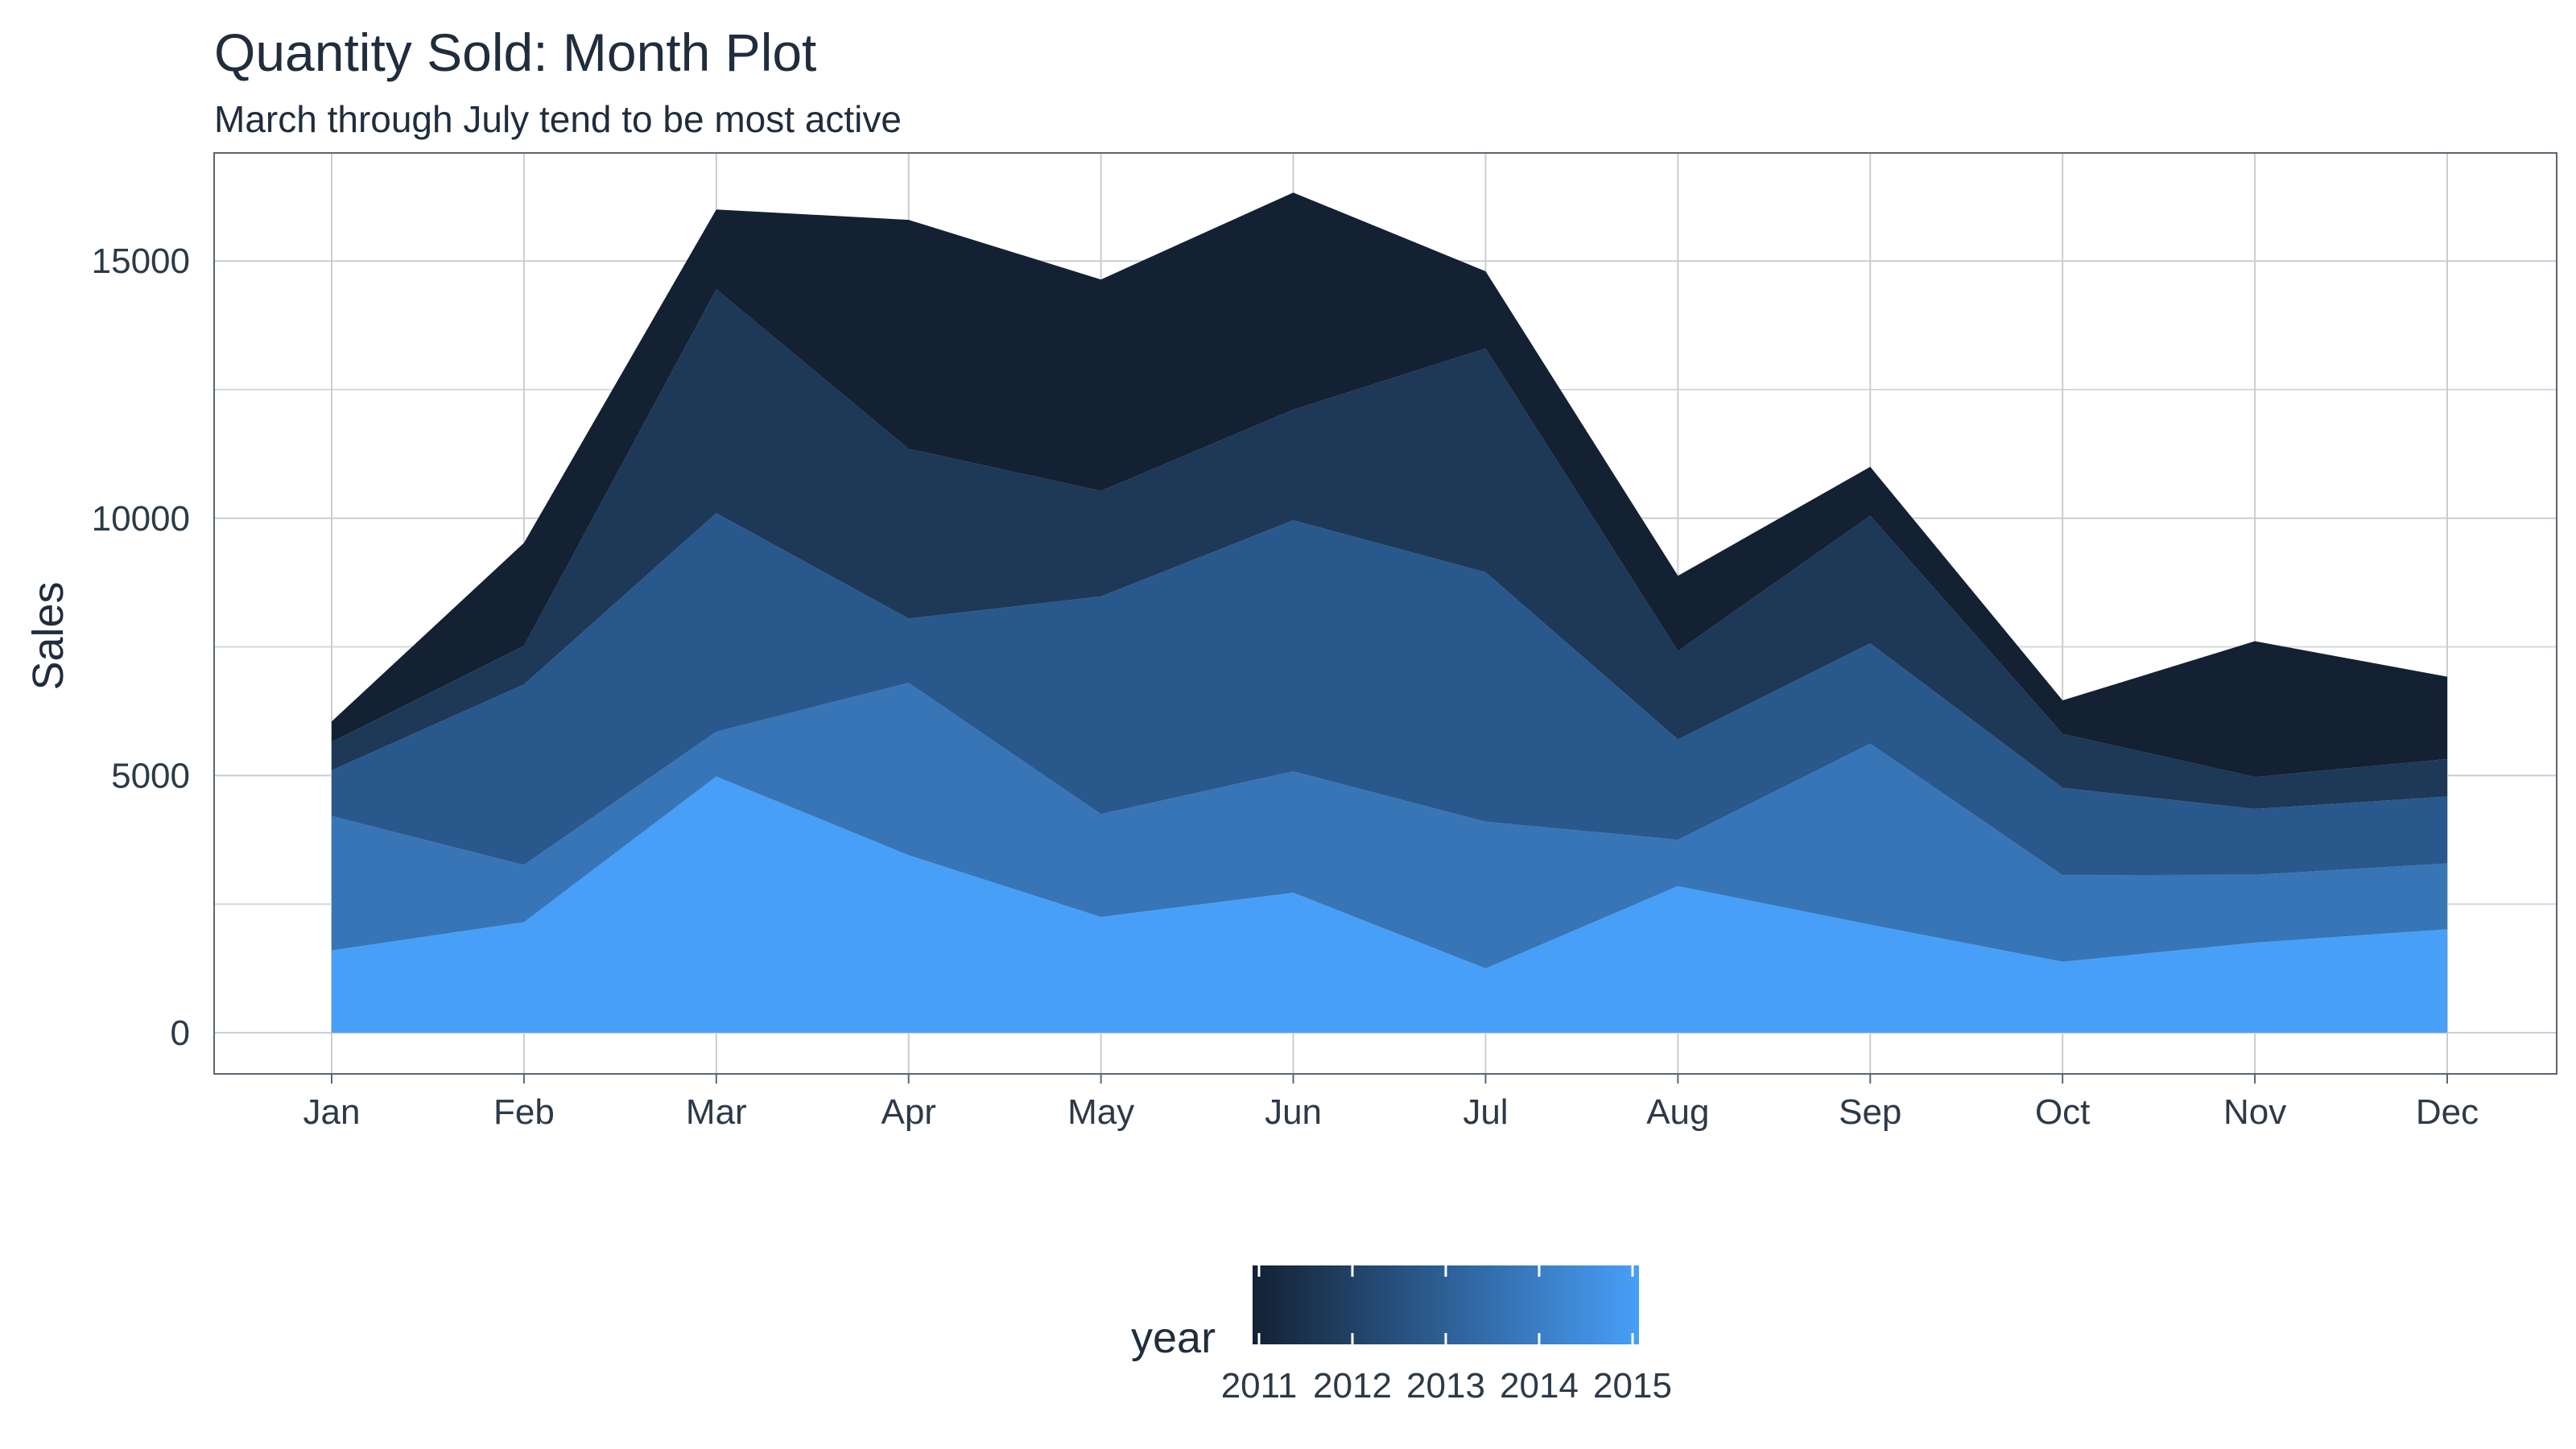  Describe the element at coordinates (524, 1112) in the screenshot. I see `x-tick-label-feb: Feb` at that location.